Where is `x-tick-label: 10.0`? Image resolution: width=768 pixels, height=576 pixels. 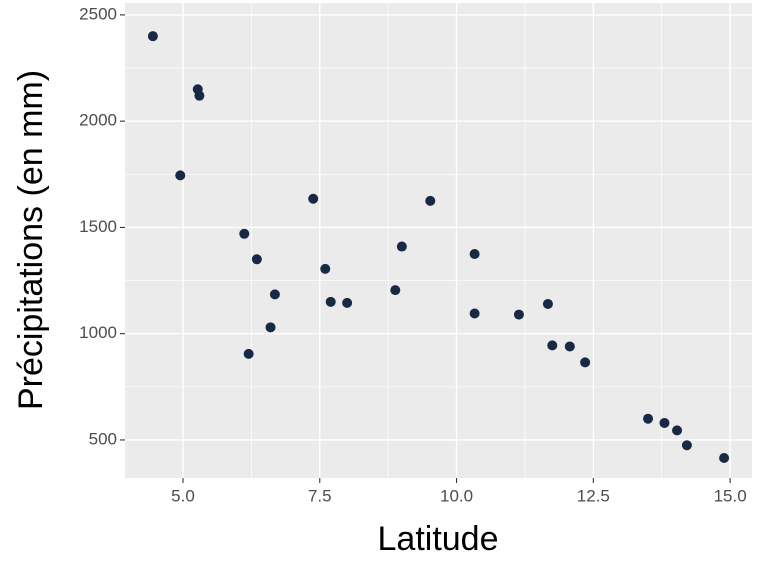 x-tick-label: 10.0 is located at coordinates (456, 495).